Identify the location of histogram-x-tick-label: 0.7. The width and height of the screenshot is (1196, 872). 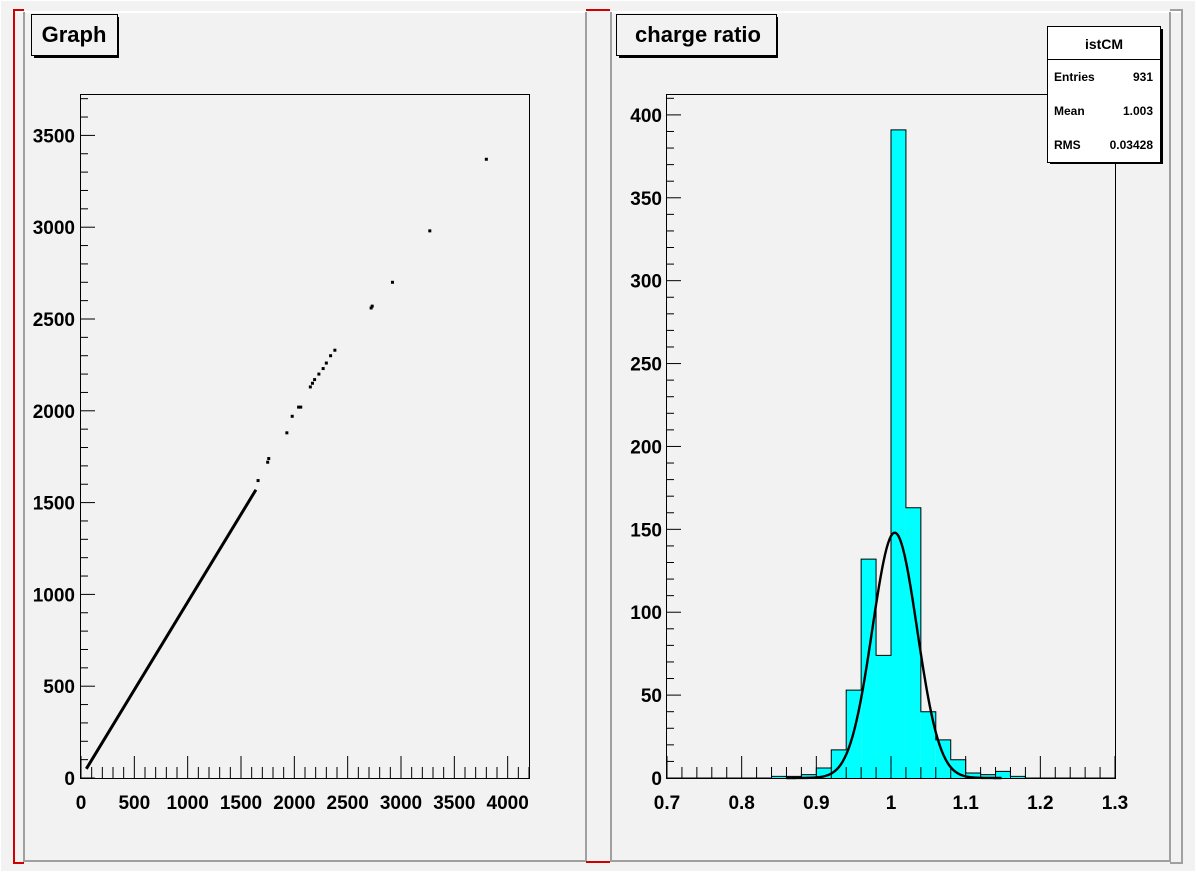
(667, 803).